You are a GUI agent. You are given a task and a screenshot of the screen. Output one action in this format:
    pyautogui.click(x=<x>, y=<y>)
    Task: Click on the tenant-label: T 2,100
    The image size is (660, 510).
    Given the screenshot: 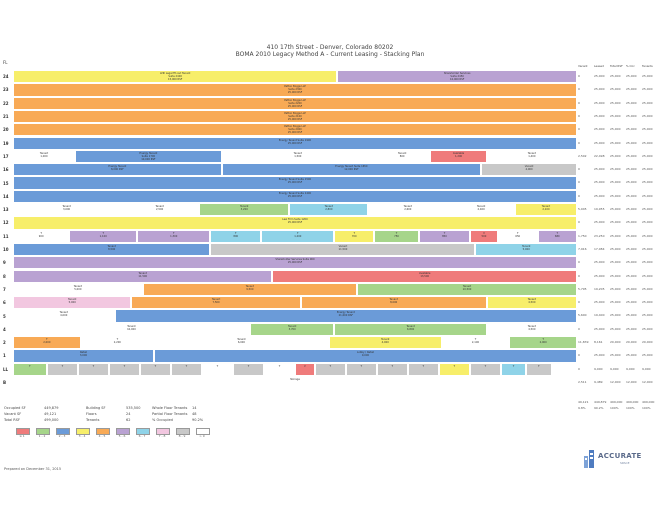 What is the action you would take?
    pyautogui.click(x=475, y=341)
    